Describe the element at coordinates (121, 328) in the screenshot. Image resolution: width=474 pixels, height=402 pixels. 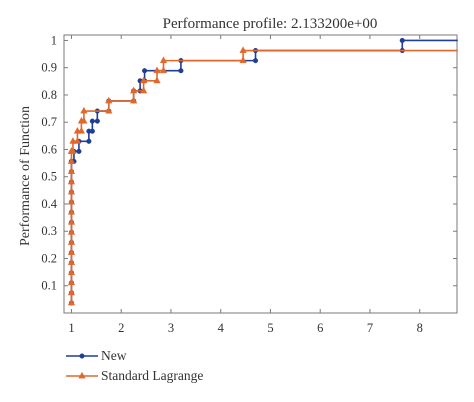
I see `x-tick-label: 2` at that location.